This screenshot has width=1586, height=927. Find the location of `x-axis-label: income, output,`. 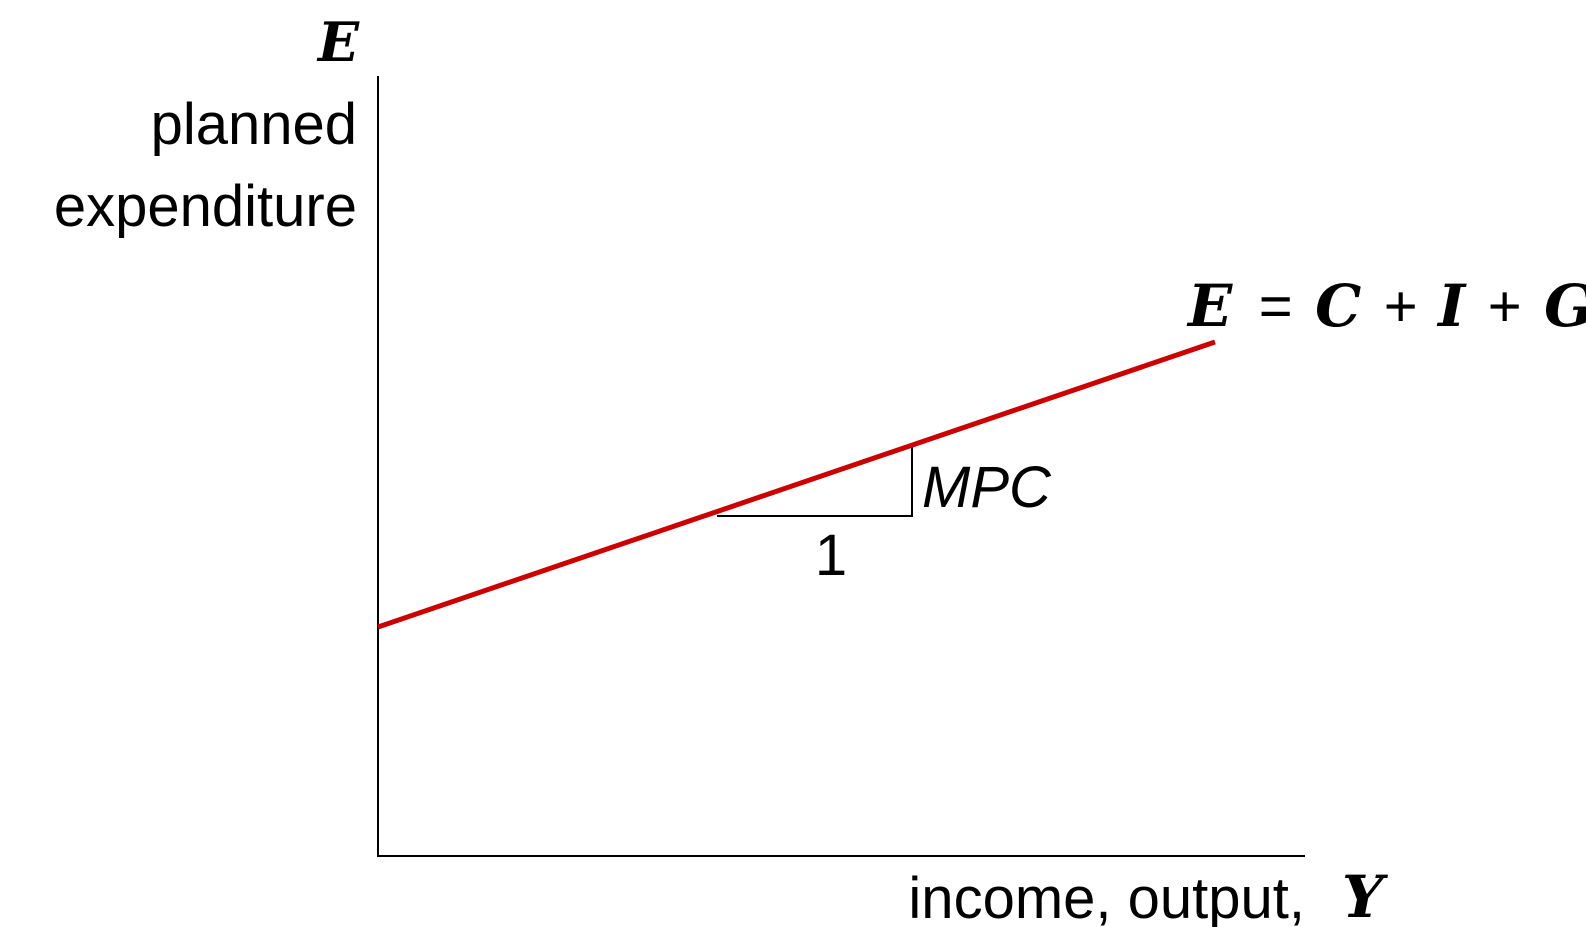

x-axis-label: income, output, is located at coordinates (1106, 896).